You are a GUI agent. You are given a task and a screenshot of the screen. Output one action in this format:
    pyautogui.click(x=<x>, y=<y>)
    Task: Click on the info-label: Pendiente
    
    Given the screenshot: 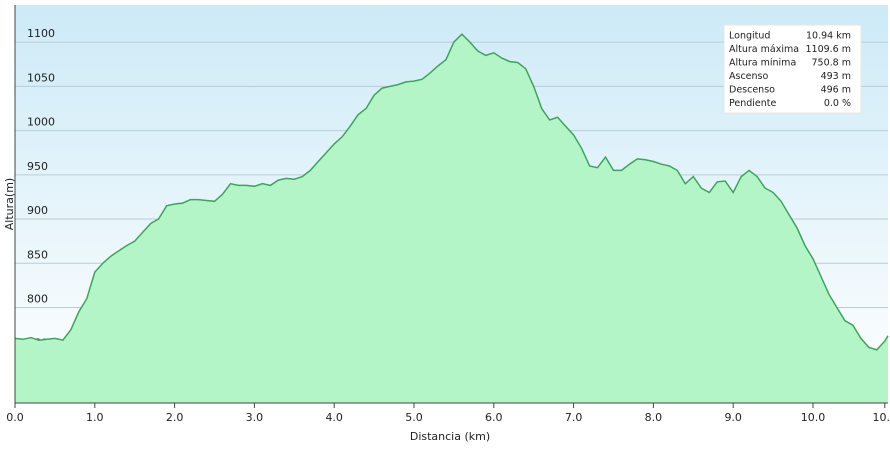 What is the action you would take?
    pyautogui.click(x=753, y=103)
    